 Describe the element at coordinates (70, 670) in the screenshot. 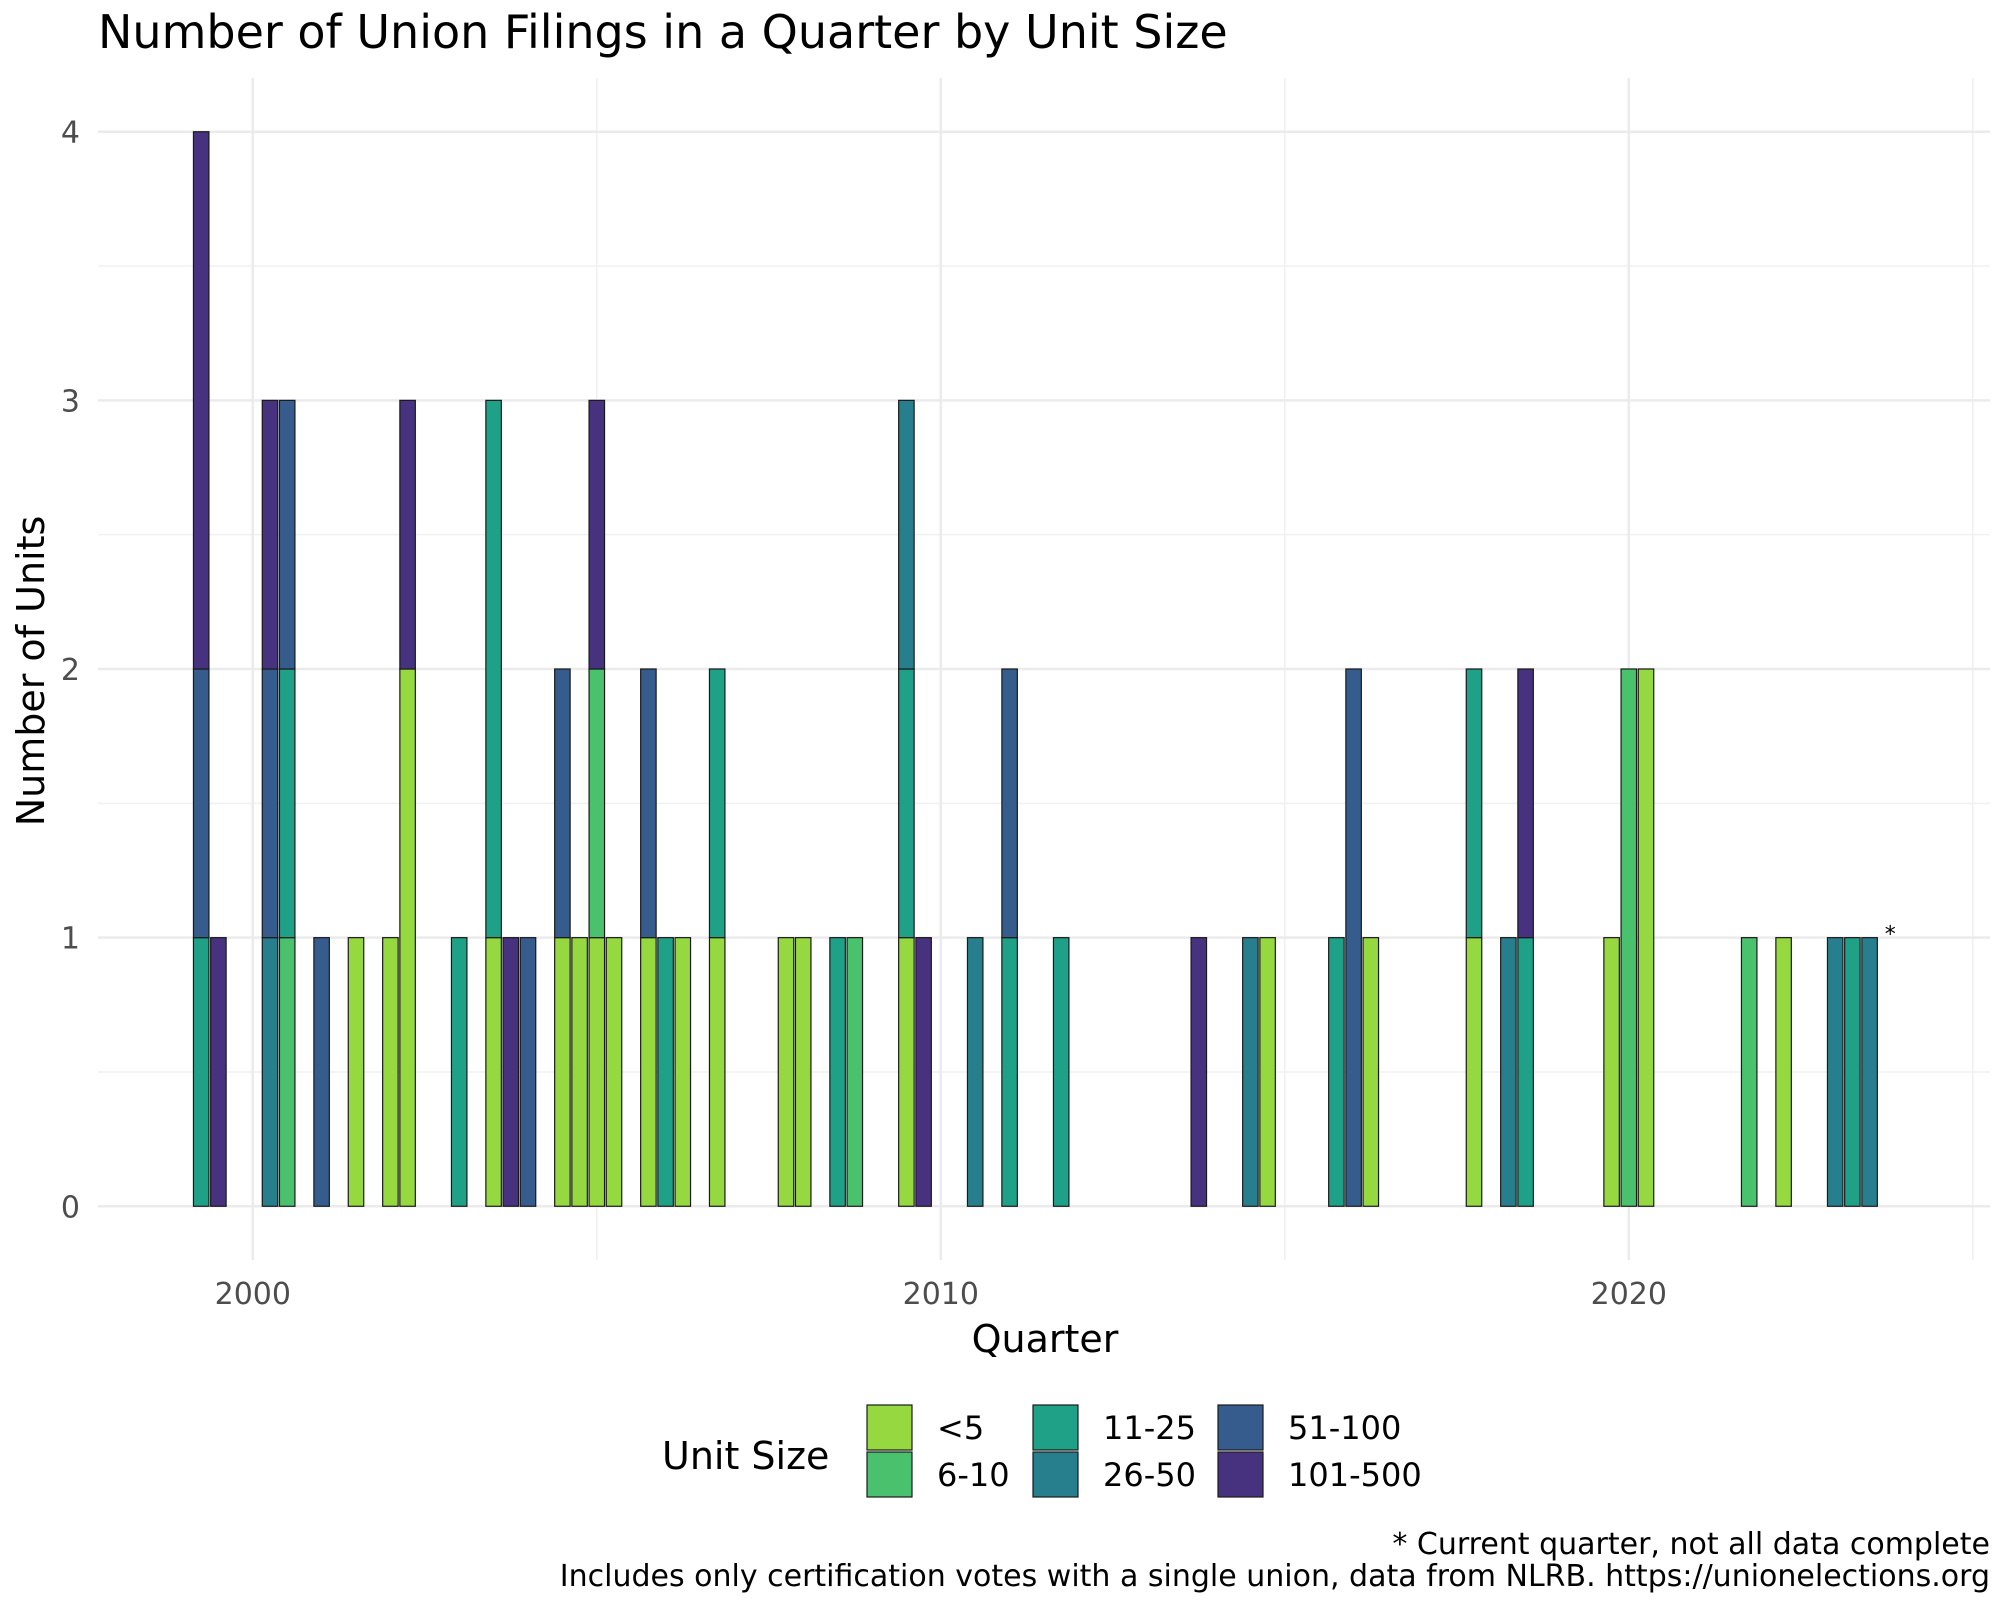

I see `y-tick-label: 2` at that location.